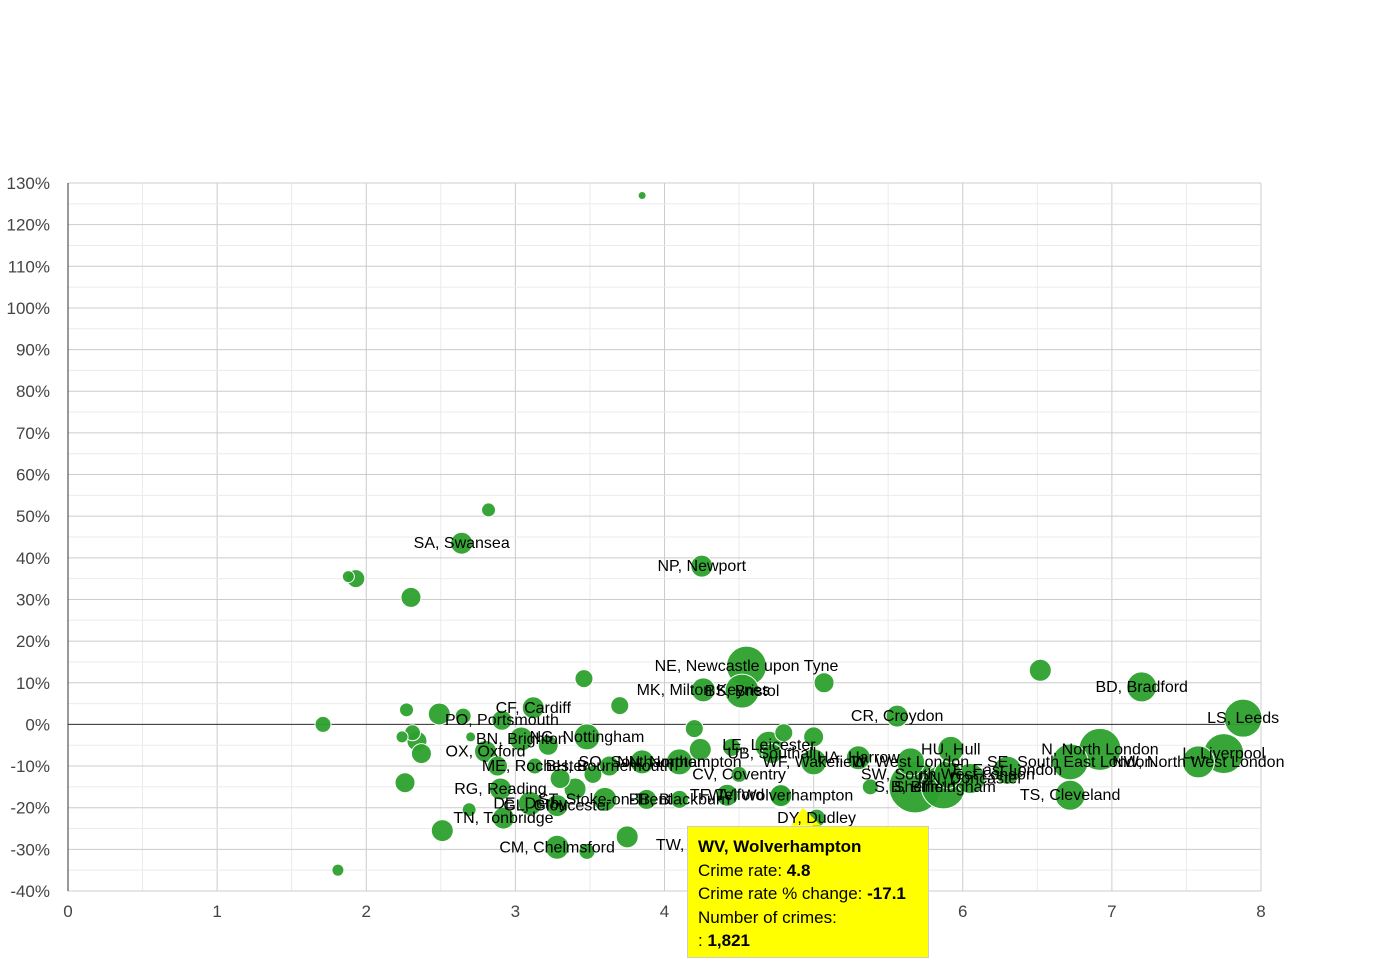  I want to click on y-tick-label: 60%, so click(33, 475).